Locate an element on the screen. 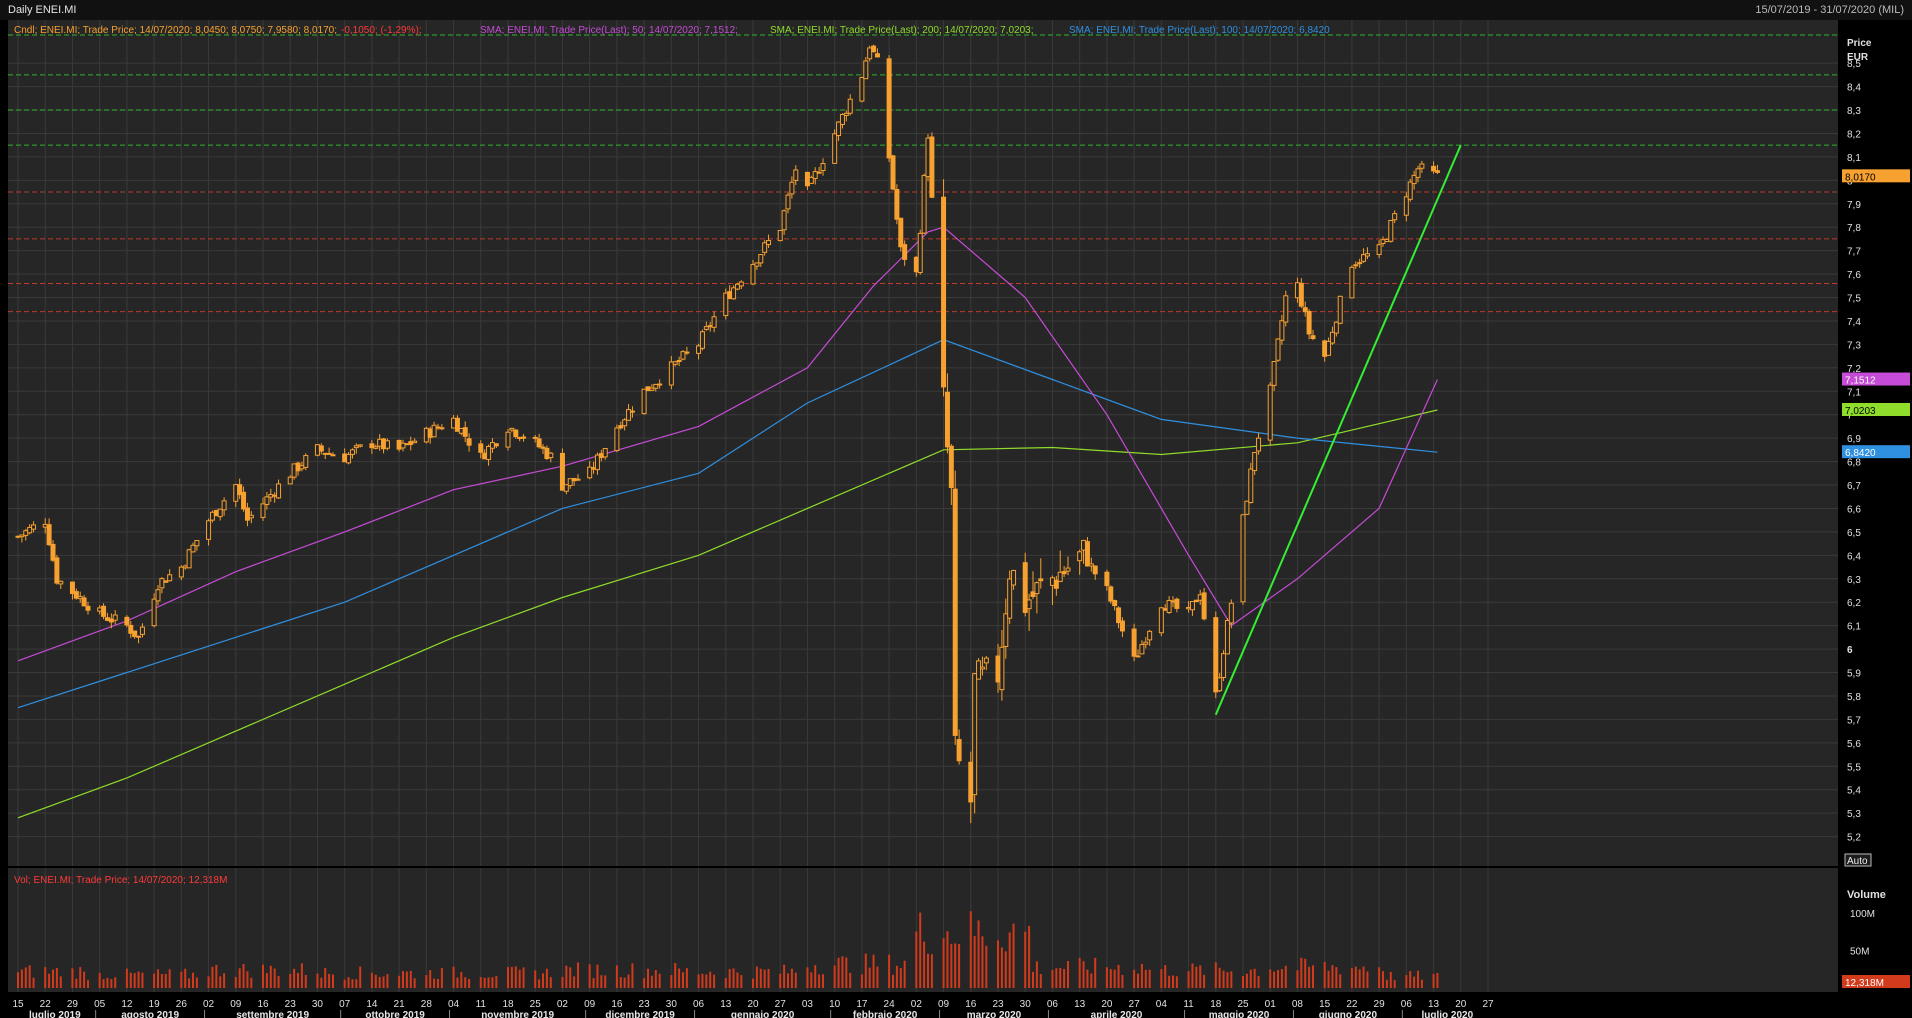  sma100-value-label: 6,8420 is located at coordinates (1860, 453).